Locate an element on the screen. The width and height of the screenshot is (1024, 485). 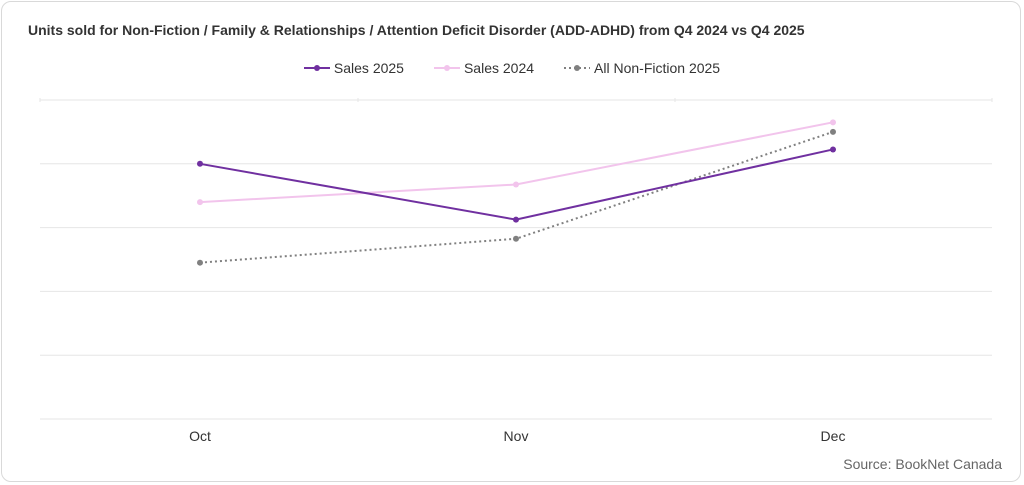
source-note: Source: BookNet Canada is located at coordinates (922, 464).